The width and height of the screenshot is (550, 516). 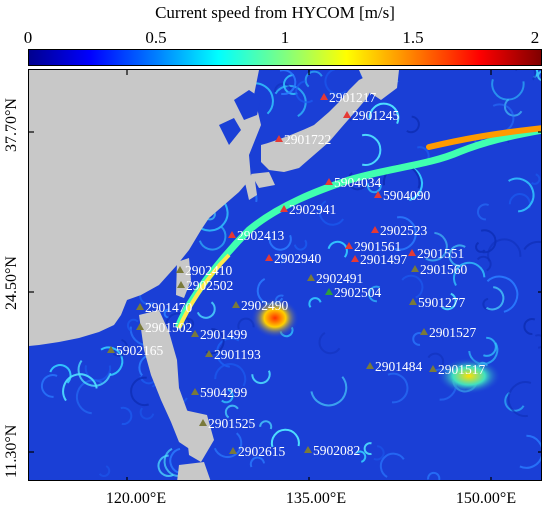 I want to click on colorbar-tick: 0, so click(x=28, y=37).